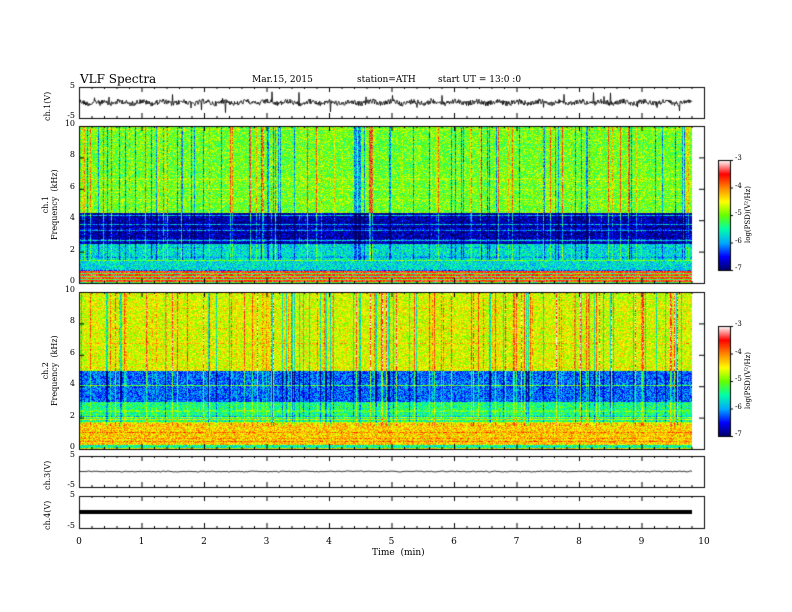  I want to click on xtick-label: 8, so click(579, 542).